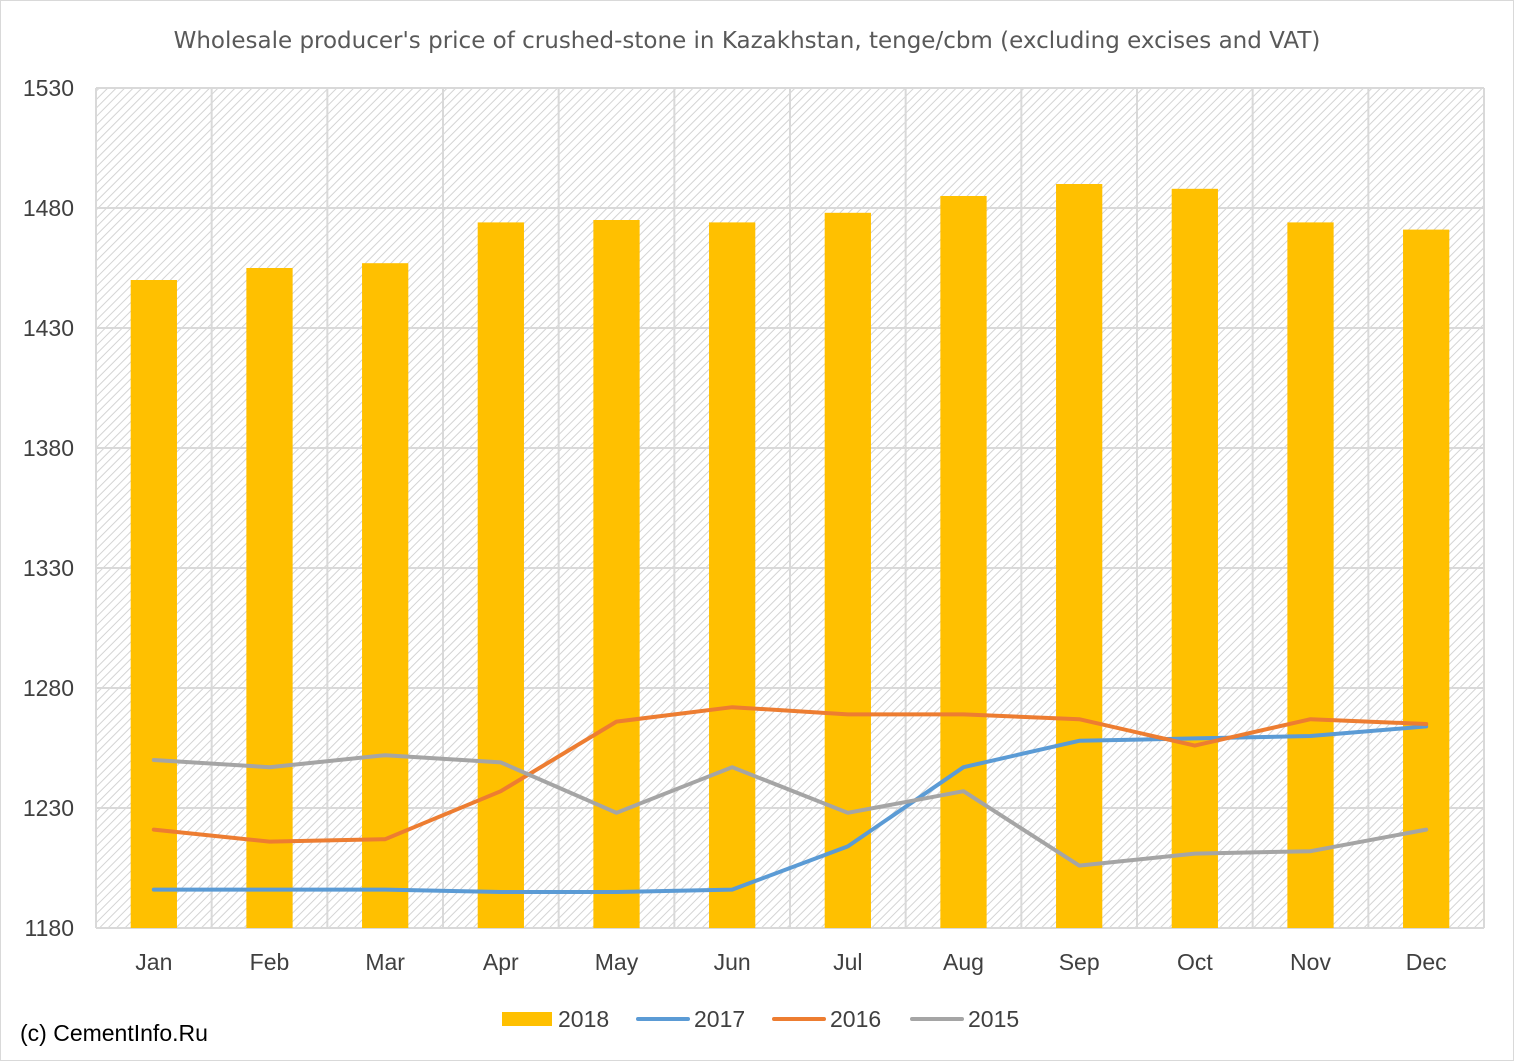  I want to click on x-tick-label: Apr, so click(501, 962).